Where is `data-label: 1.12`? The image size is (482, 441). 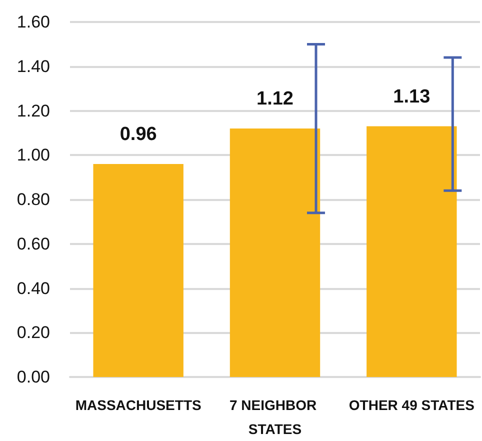
data-label: 1.12 is located at coordinates (275, 99).